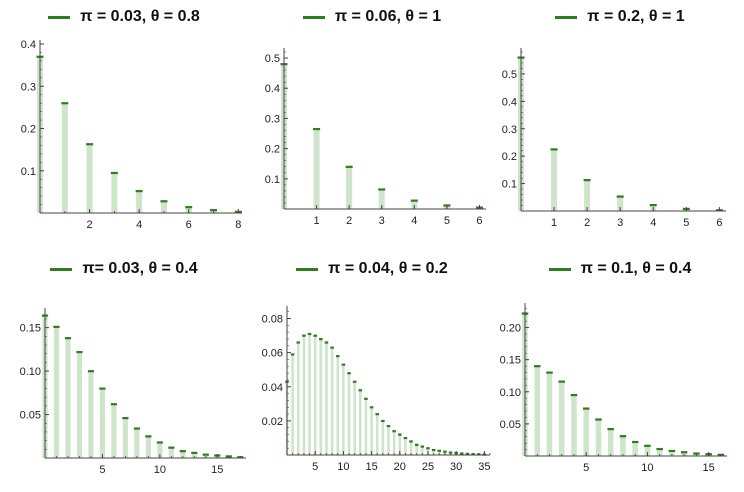 This screenshot has height=492, width=744. I want to click on chart-legend-2: π = 0.06, θ = 1, so click(372, 17).